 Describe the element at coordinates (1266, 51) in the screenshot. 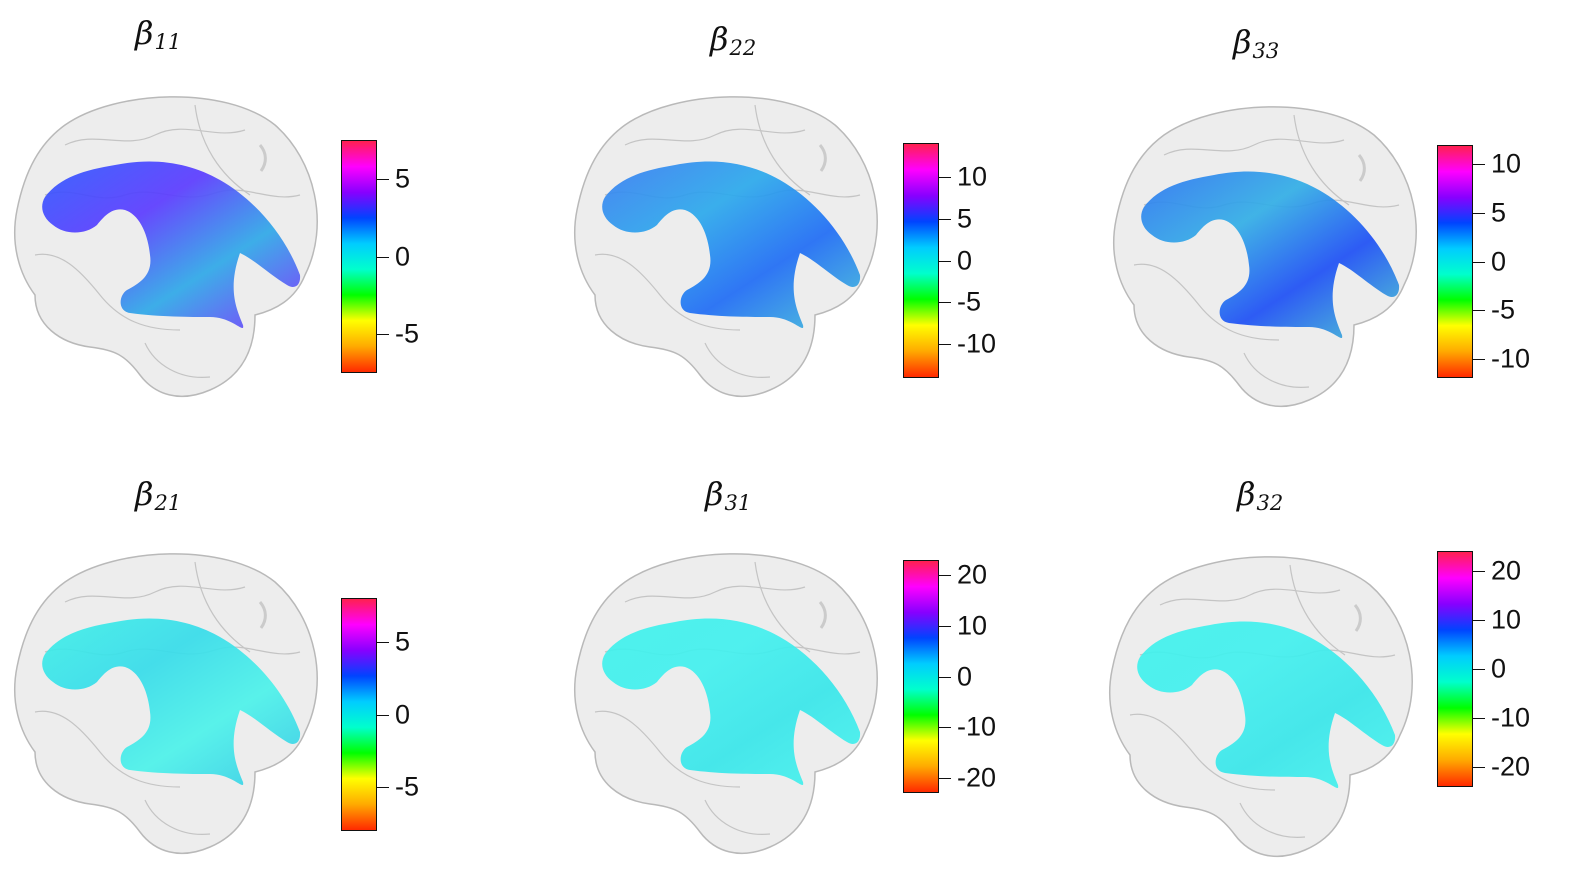

I see `title-subscript: 33` at that location.